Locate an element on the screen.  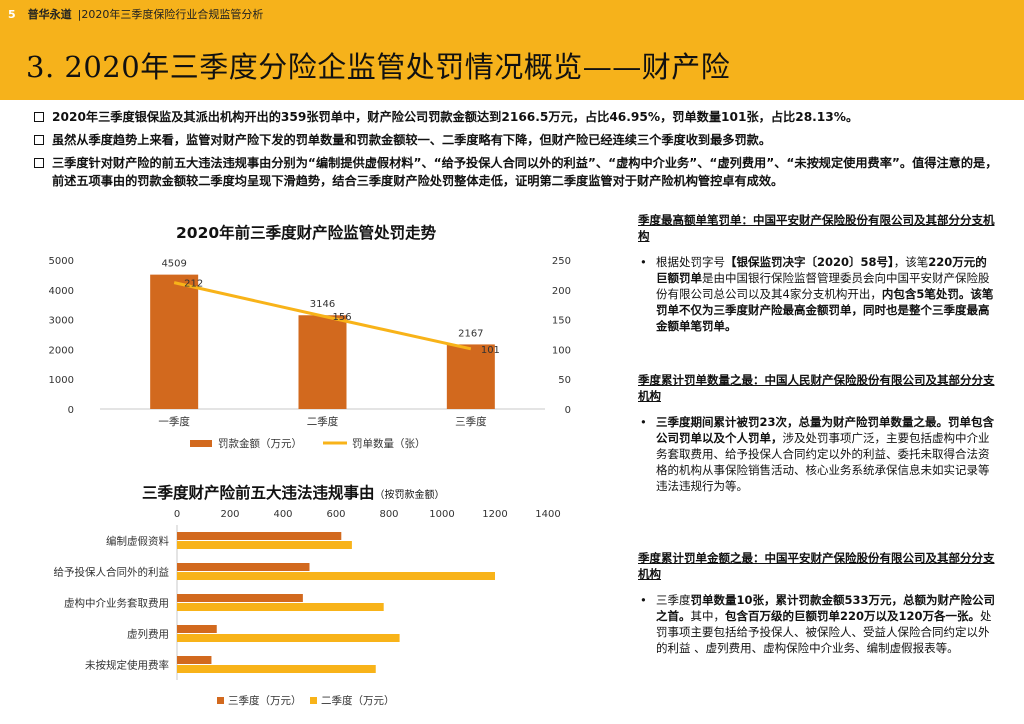
header-line: 5 普华永道 |2020年三季度保险行业合规监管分析 is located at coordinates (135, 14).